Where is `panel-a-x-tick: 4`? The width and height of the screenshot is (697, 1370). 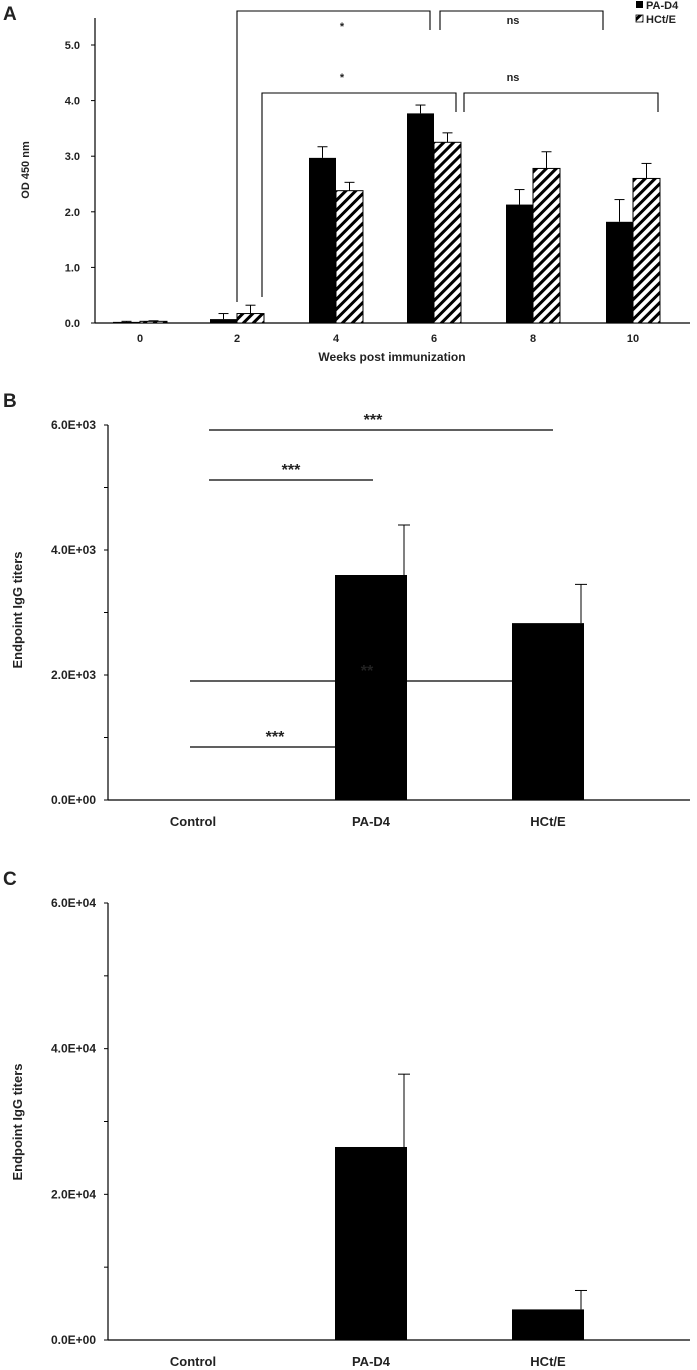
panel-a-x-tick: 4 is located at coordinates (336, 339).